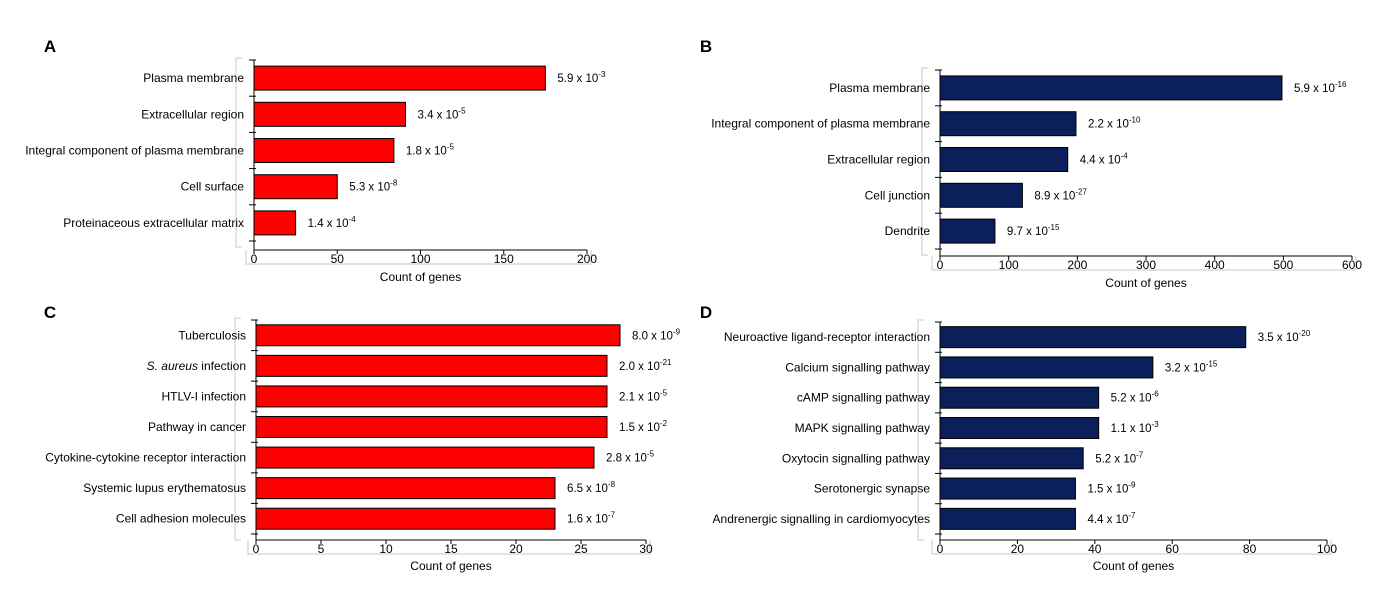 This screenshot has width=1379, height=594. Describe the element at coordinates (332, 222) in the screenshot. I see `data-label: 1.4 x 10⁻⁴` at that location.